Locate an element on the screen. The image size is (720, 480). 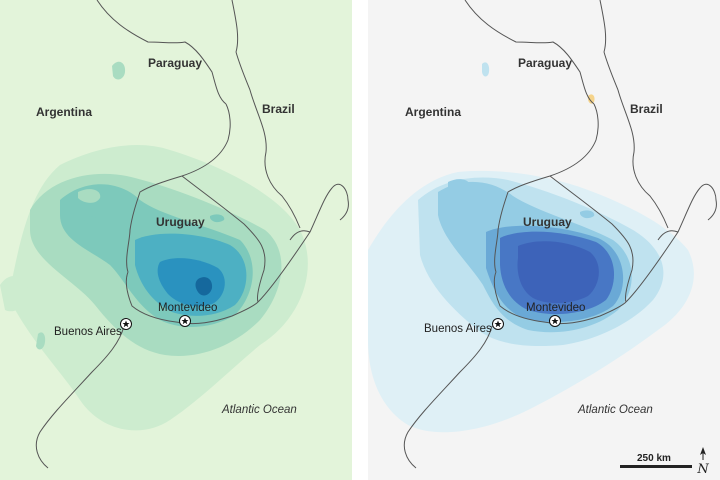
city-markers-left is located at coordinates (155, 322).